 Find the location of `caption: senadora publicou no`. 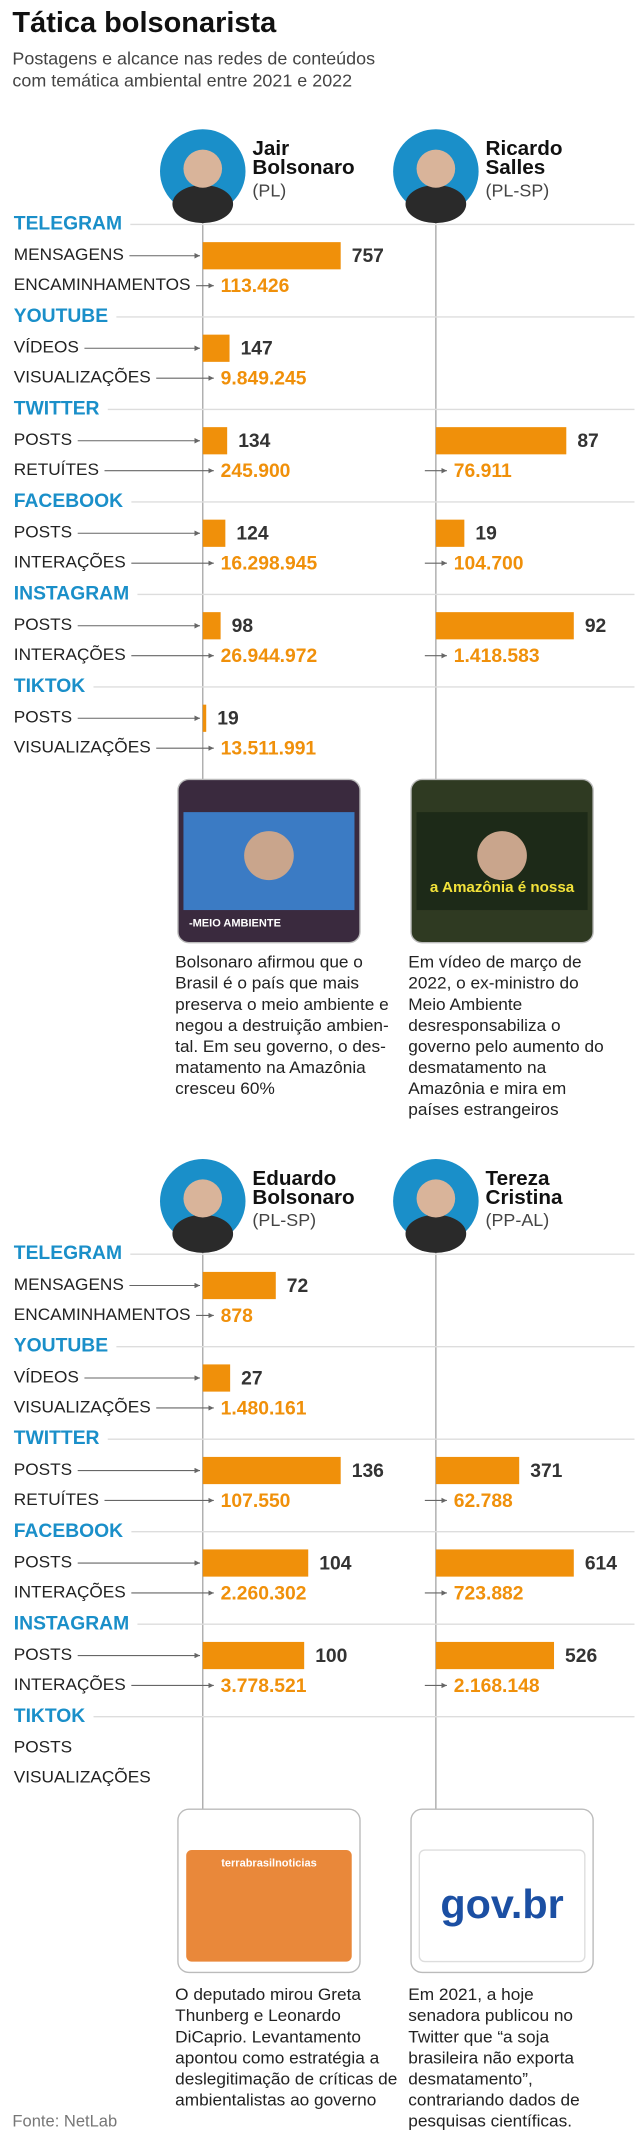

caption: senadora publicou no is located at coordinates (490, 2015).